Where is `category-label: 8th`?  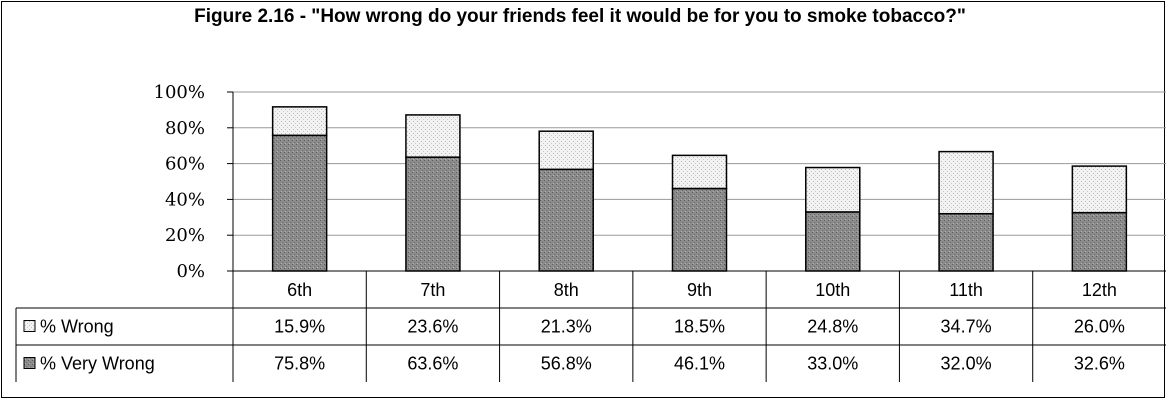 category-label: 8th is located at coordinates (566, 290).